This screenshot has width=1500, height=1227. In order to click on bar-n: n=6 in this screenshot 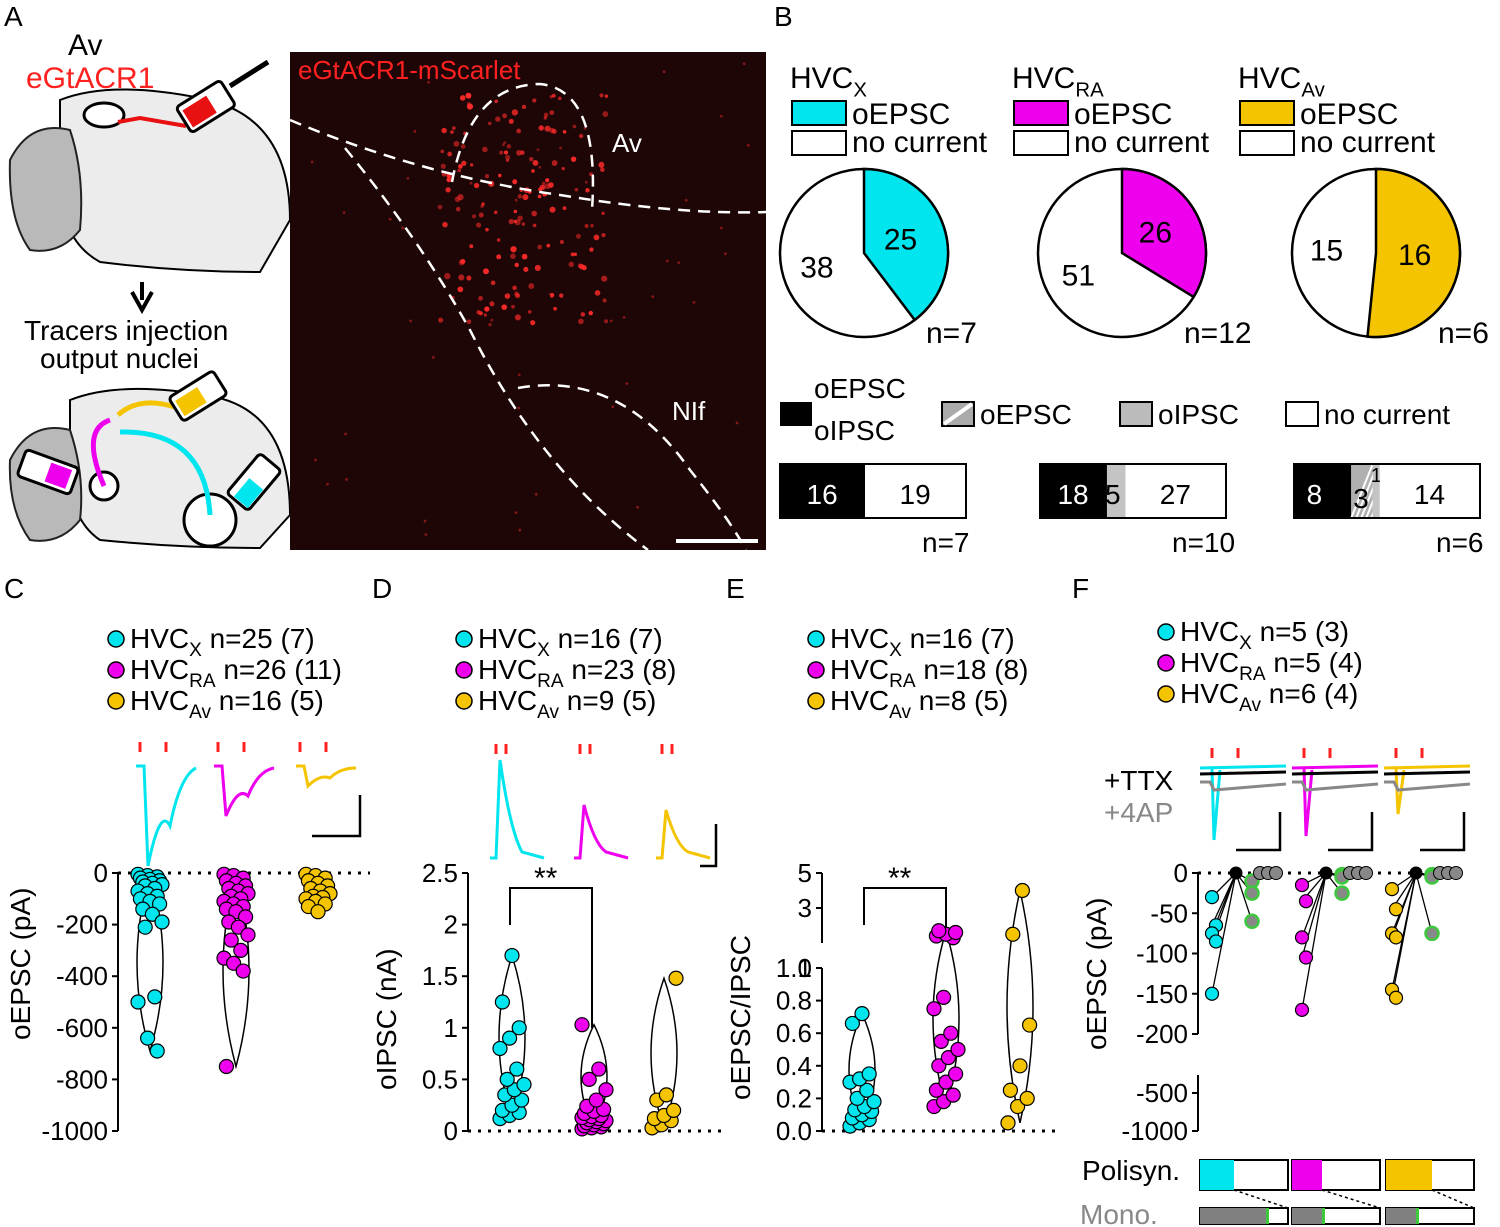, I will do `click(1460, 542)`.